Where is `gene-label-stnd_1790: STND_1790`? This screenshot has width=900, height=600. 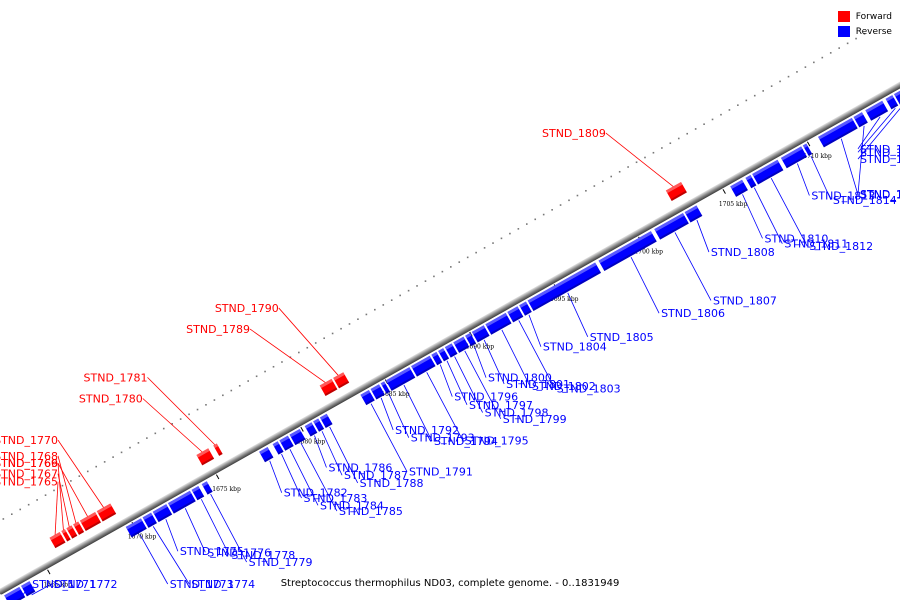 gene-label-stnd_1790: STND_1790 is located at coordinates (247, 308).